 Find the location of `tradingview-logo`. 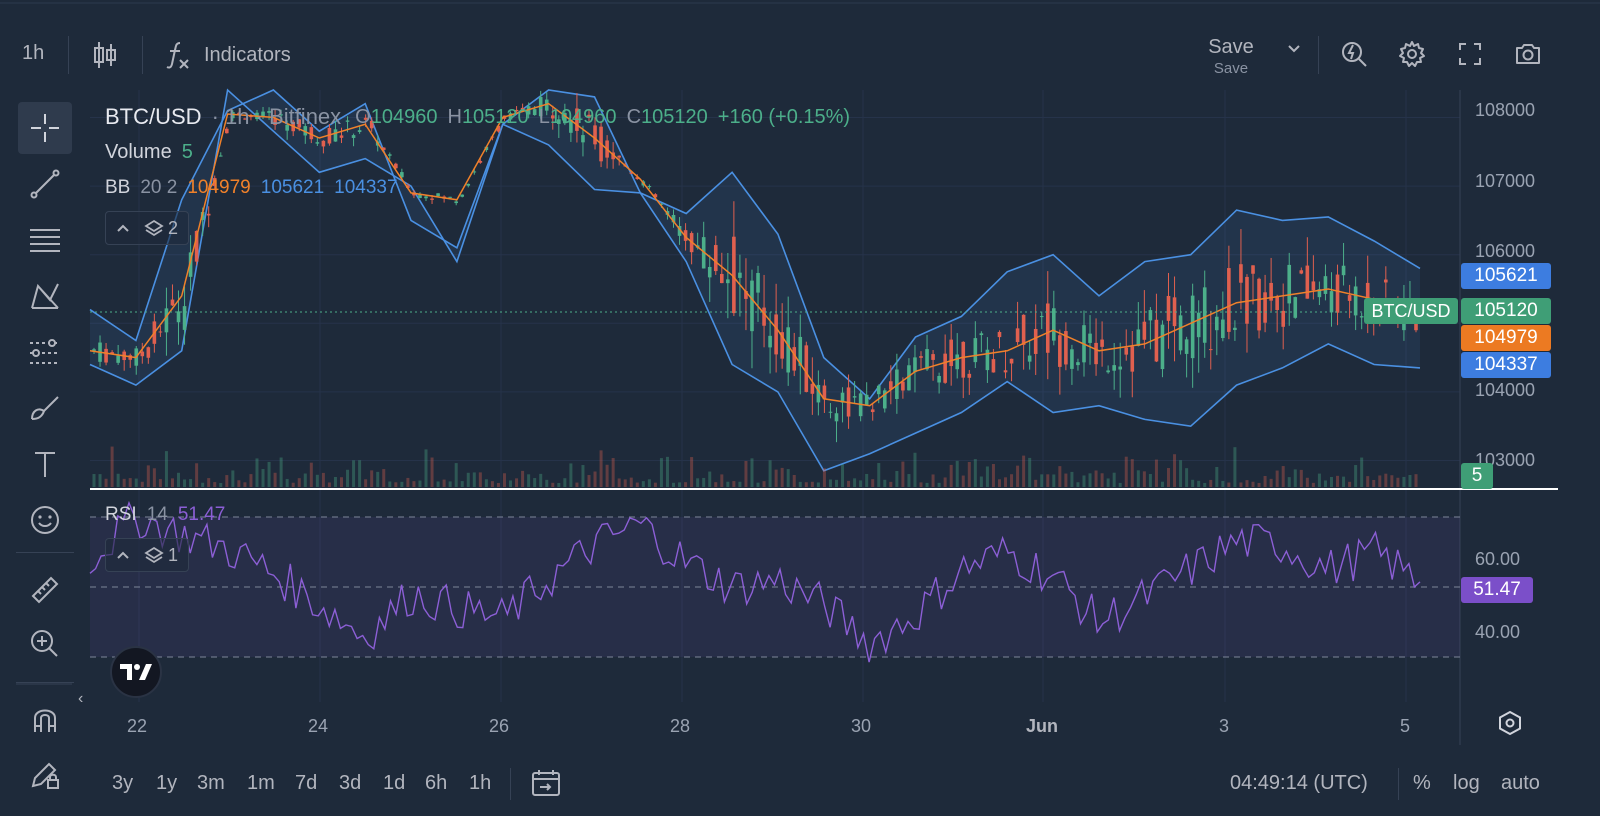

tradingview-logo is located at coordinates (136, 672).